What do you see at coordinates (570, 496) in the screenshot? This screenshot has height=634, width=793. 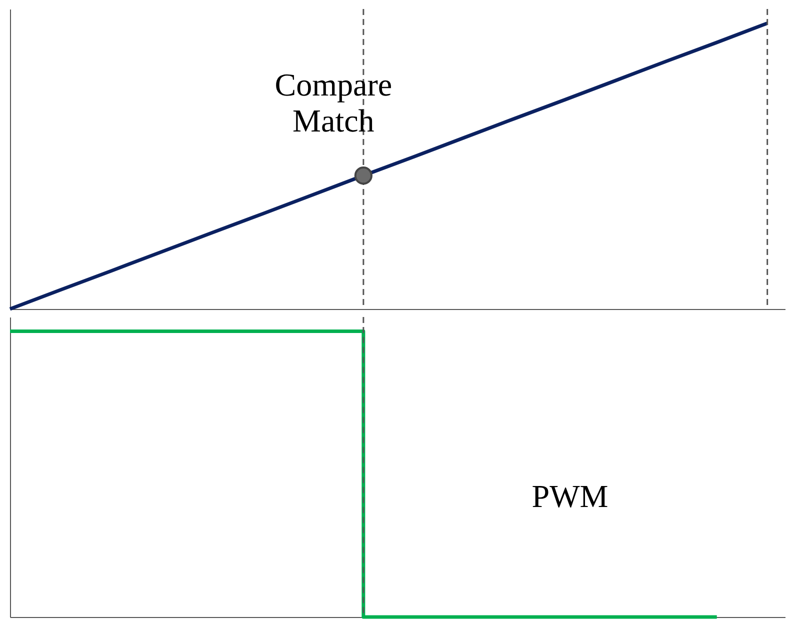 I see `annotation: PWM` at bounding box center [570, 496].